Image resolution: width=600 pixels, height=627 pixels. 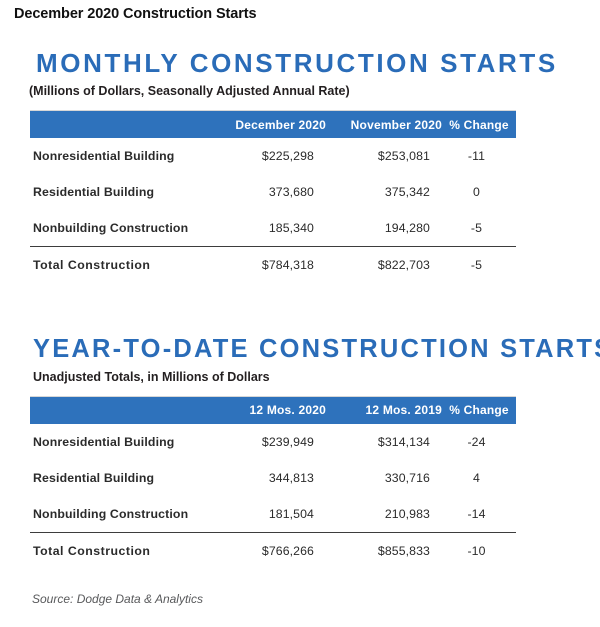 I want to click on total-period-1: $784,318, so click(x=271, y=265).